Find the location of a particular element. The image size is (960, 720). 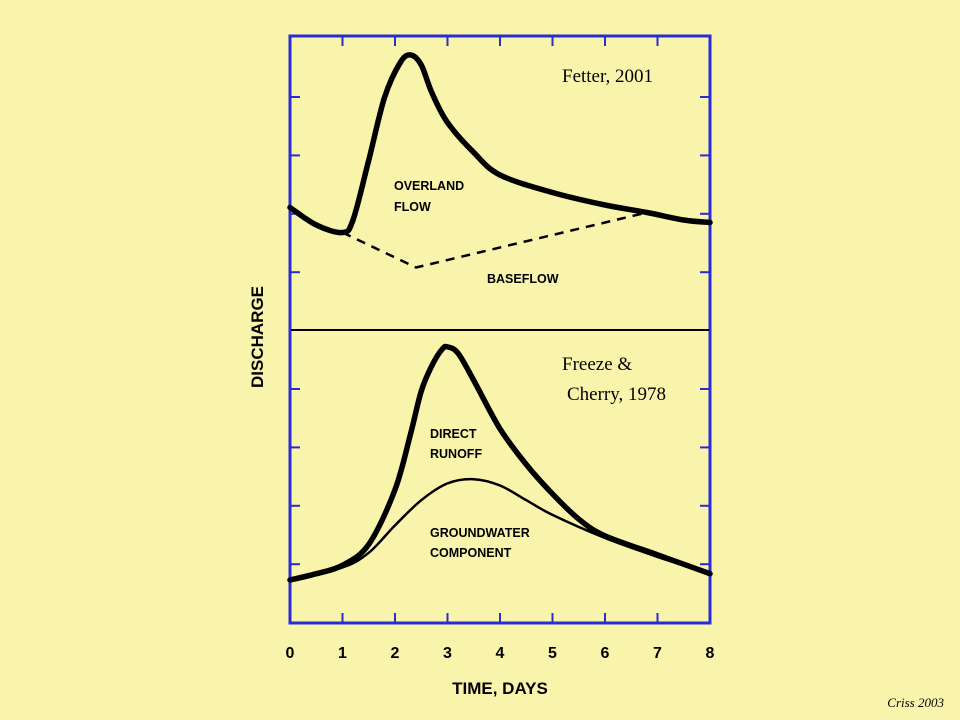

annotation-direct-runoff-1: DIRECT is located at coordinates (453, 434).